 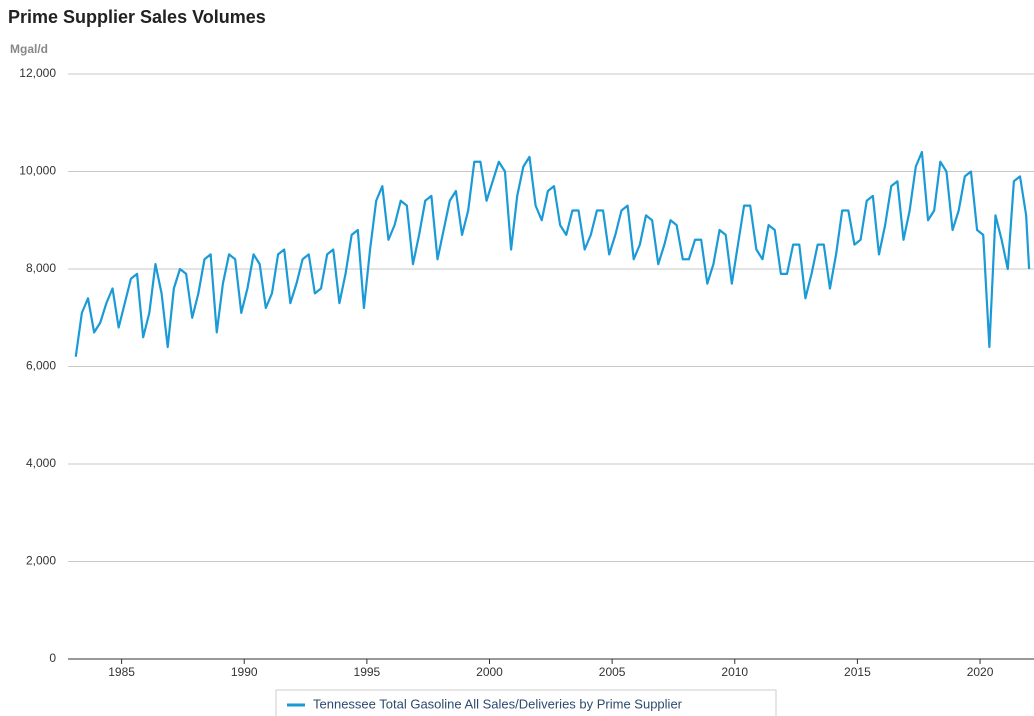 I want to click on x-tick-label: 1990, so click(x=244, y=672).